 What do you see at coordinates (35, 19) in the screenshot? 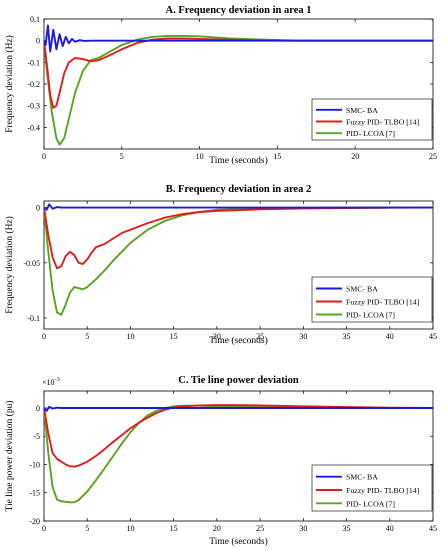
I see `y-tick-label: 0.1` at bounding box center [35, 19].